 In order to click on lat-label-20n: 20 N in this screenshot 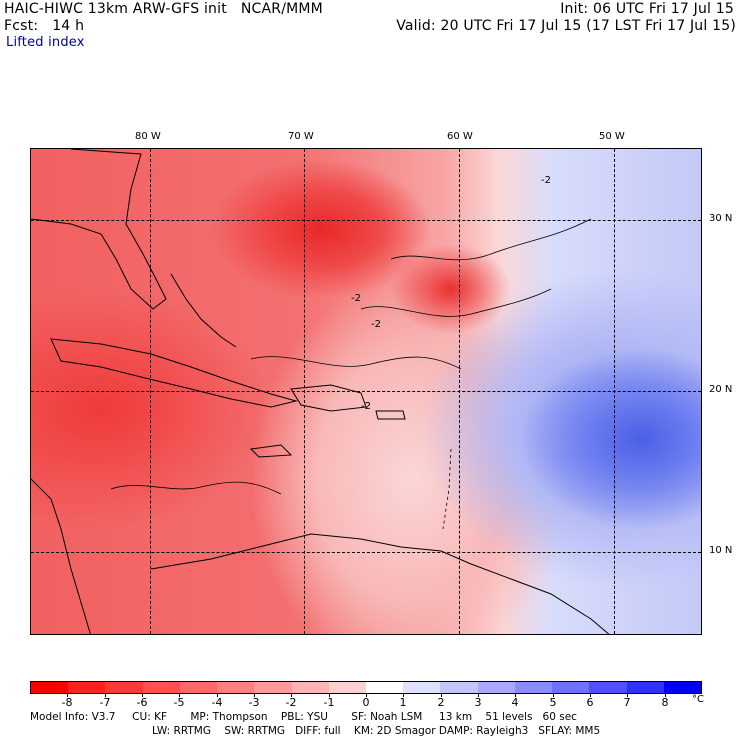, I will do `click(721, 389)`.